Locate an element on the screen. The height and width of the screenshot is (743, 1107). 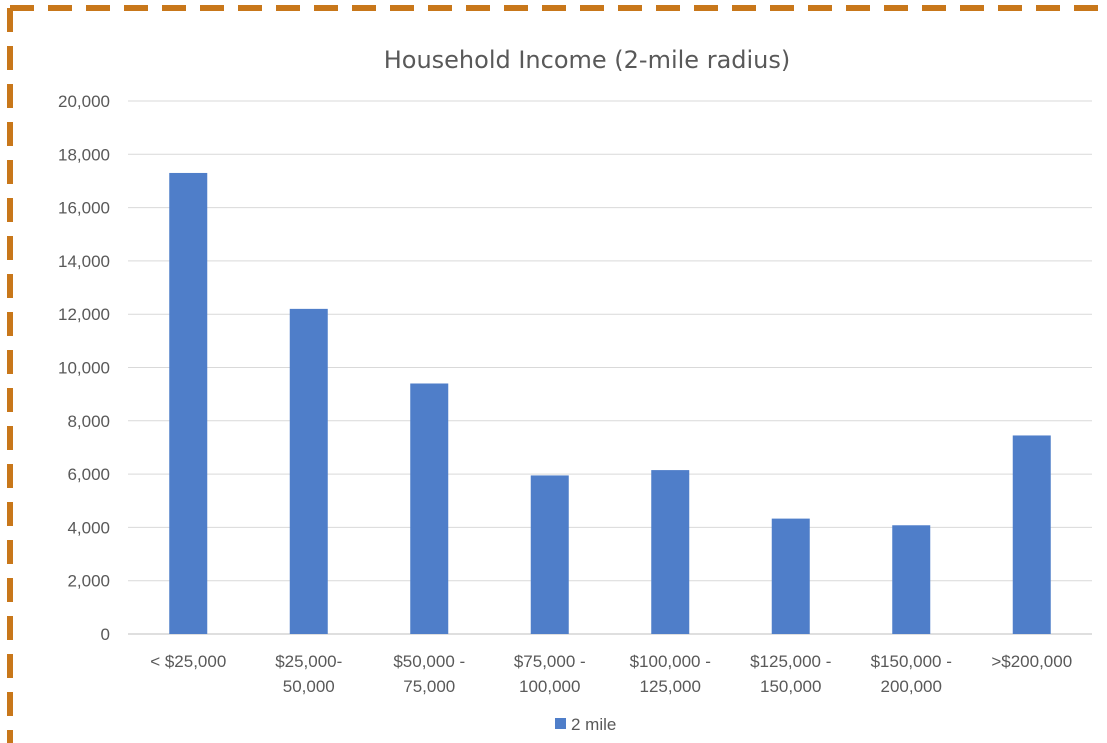
x-category-label: 50,000 is located at coordinates (309, 686).